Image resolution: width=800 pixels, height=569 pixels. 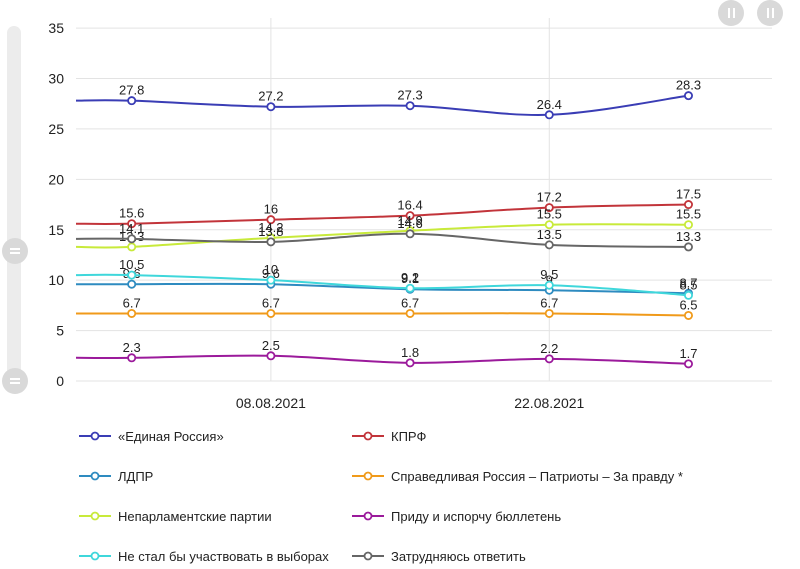 What do you see at coordinates (271, 273) in the screenshot?
I see `data-label-2-1: 9.6` at bounding box center [271, 273].